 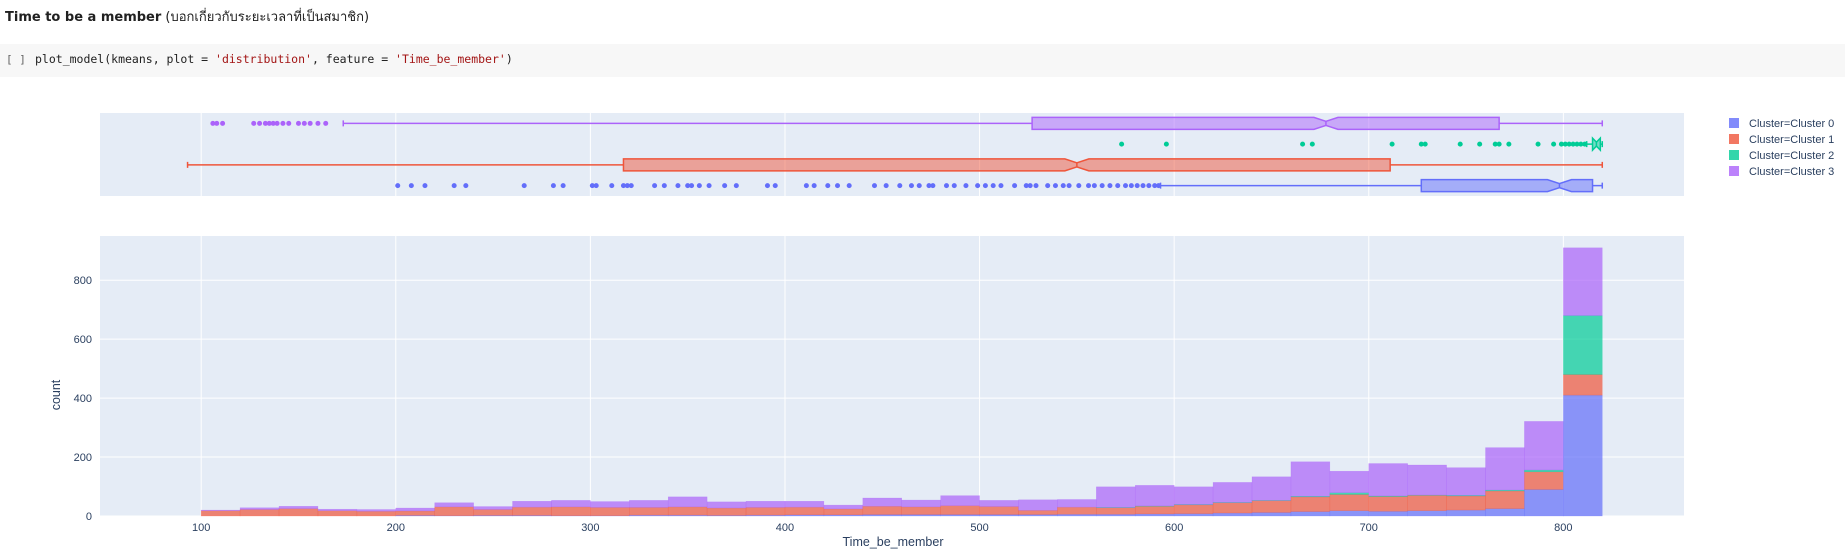 What do you see at coordinates (1174, 528) in the screenshot?
I see `x-tick-label: 600` at bounding box center [1174, 528].